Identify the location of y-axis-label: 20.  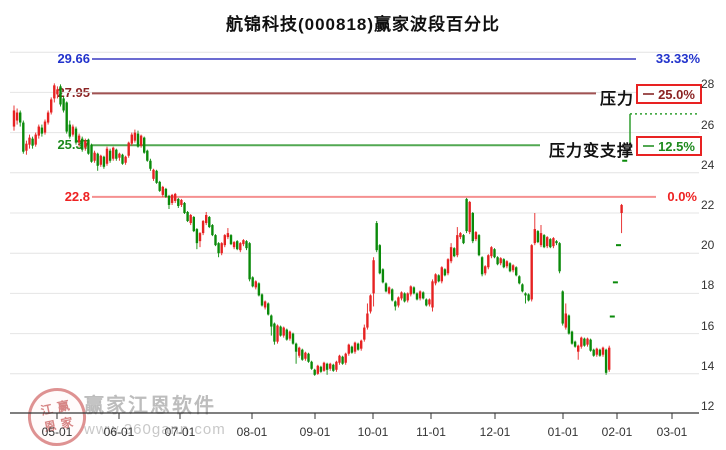
(708, 245).